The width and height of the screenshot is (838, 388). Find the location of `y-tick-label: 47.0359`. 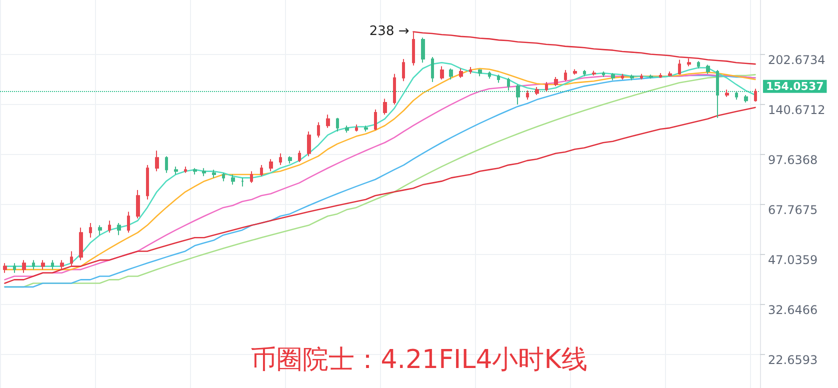

y-tick-label: 47.0359 is located at coordinates (793, 260).